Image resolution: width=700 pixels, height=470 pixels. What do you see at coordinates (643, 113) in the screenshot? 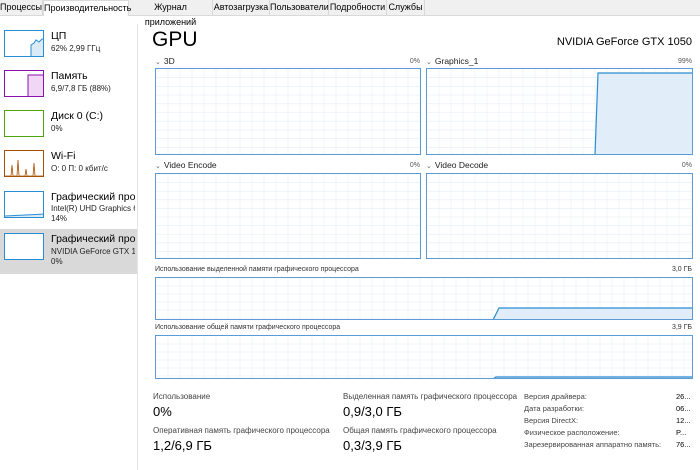
I see `graph-graphics1-usage` at bounding box center [643, 113].